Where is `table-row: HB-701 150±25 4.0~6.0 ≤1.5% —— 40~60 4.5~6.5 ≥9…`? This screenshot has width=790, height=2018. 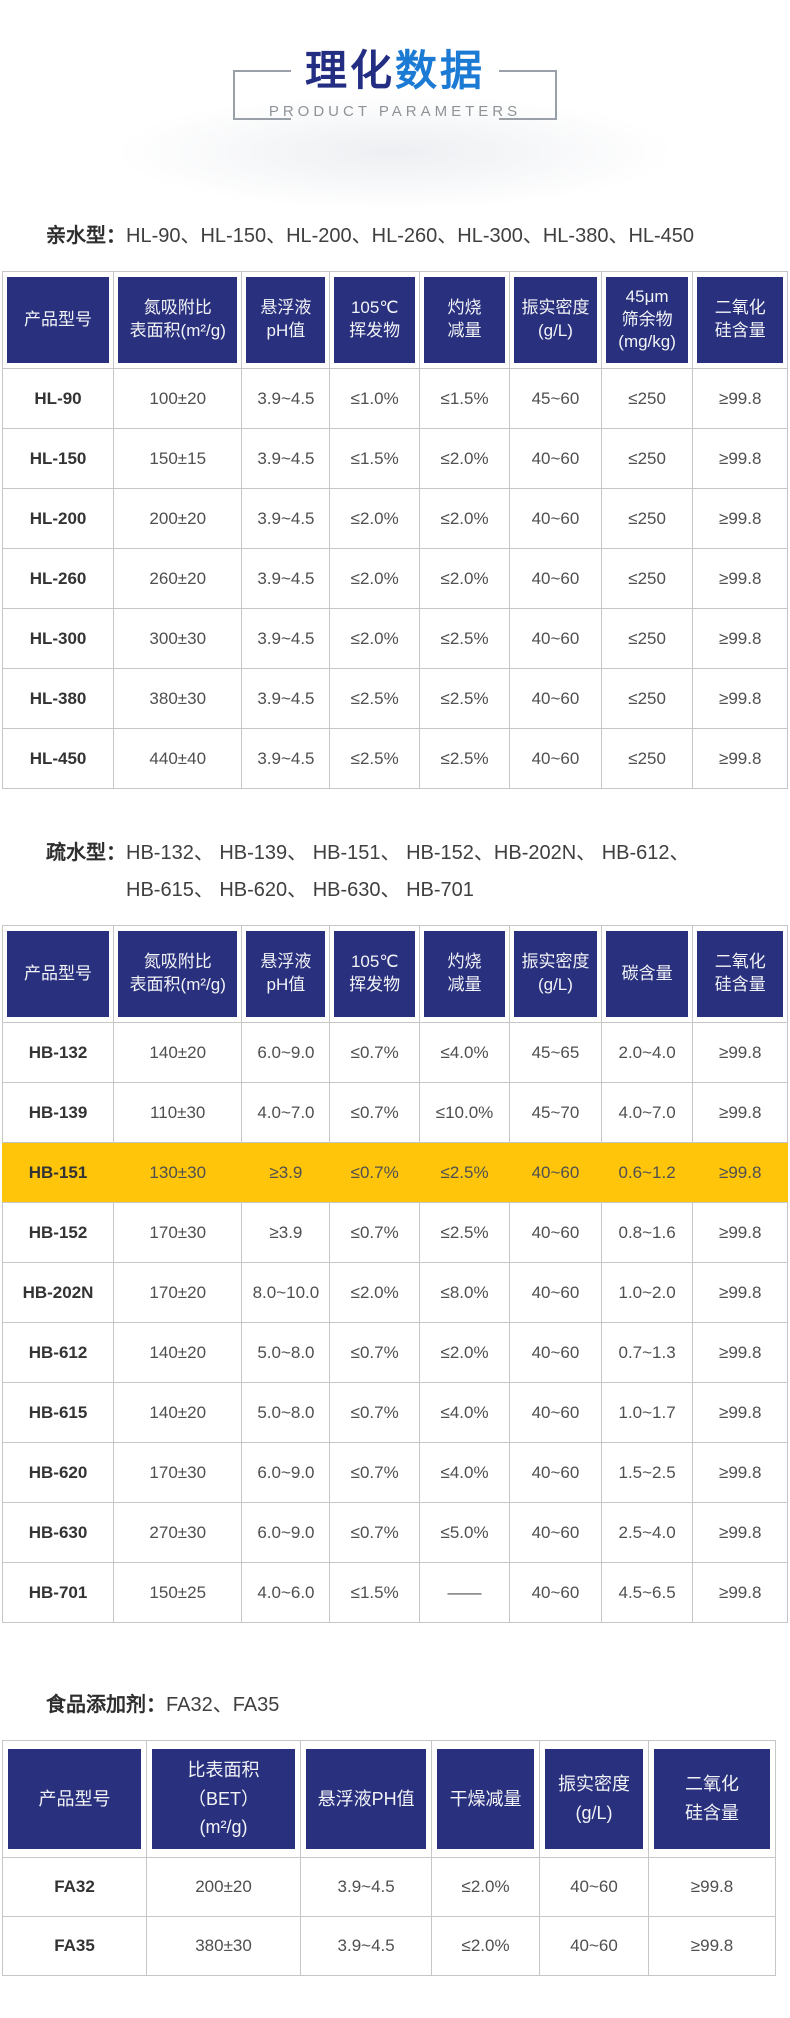
table-row: HB-701 150±25 4.0~6.0 ≤1.5% —— 40~60 4.5~6.5 ≥9… is located at coordinates (394, 1592).